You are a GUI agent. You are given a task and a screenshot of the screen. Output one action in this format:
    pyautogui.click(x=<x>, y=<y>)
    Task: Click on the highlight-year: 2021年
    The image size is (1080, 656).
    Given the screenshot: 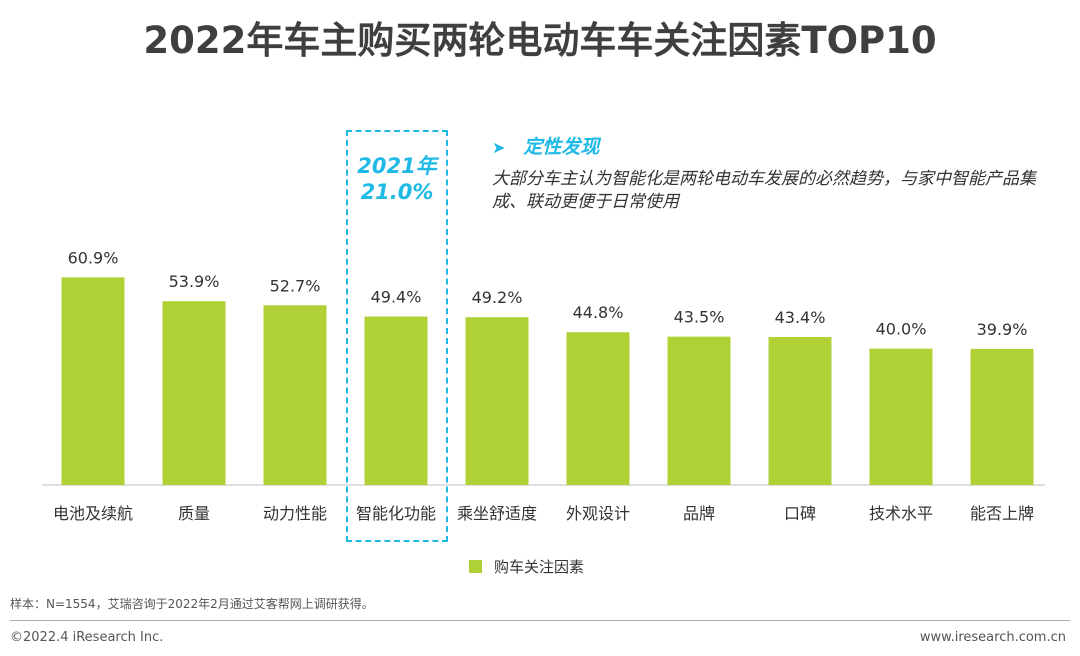 What is the action you would take?
    pyautogui.click(x=397, y=166)
    